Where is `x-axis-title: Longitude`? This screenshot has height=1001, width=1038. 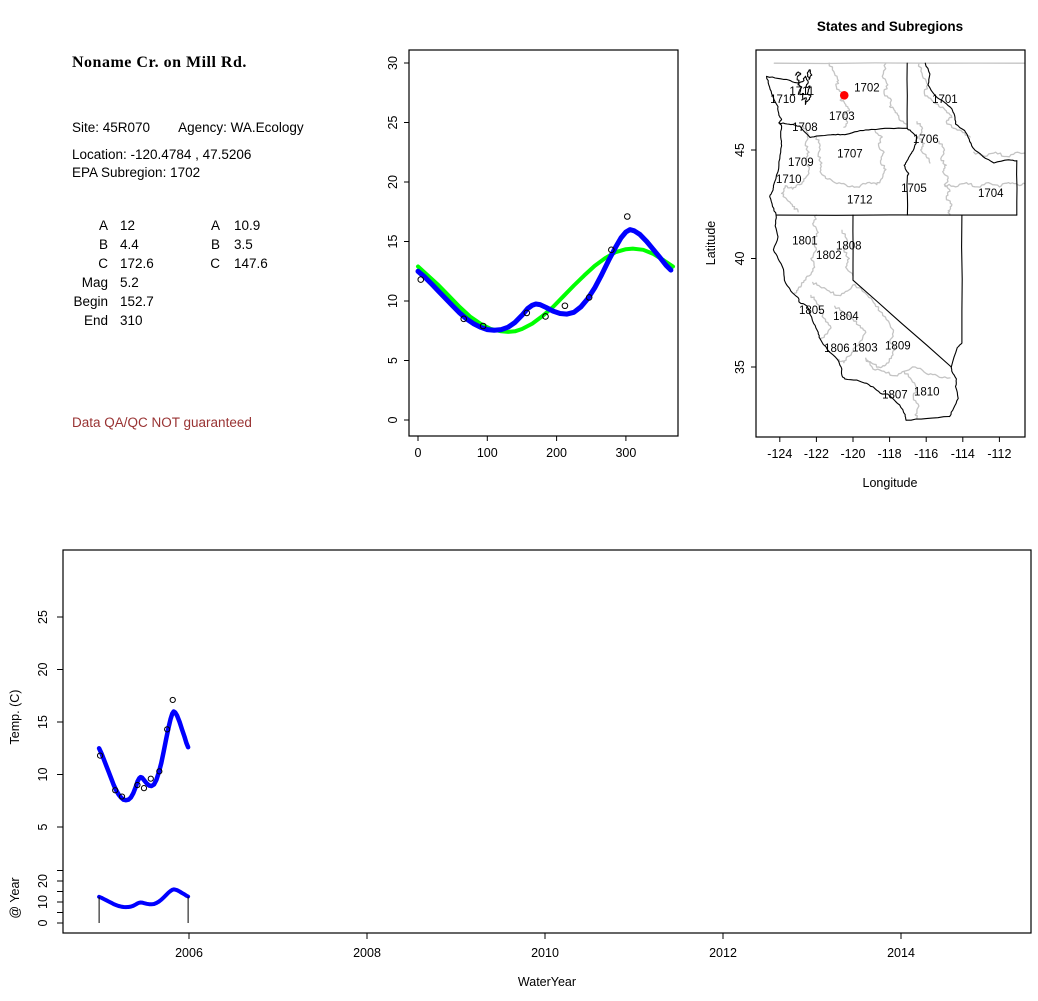 x-axis-title: Longitude is located at coordinates (890, 483).